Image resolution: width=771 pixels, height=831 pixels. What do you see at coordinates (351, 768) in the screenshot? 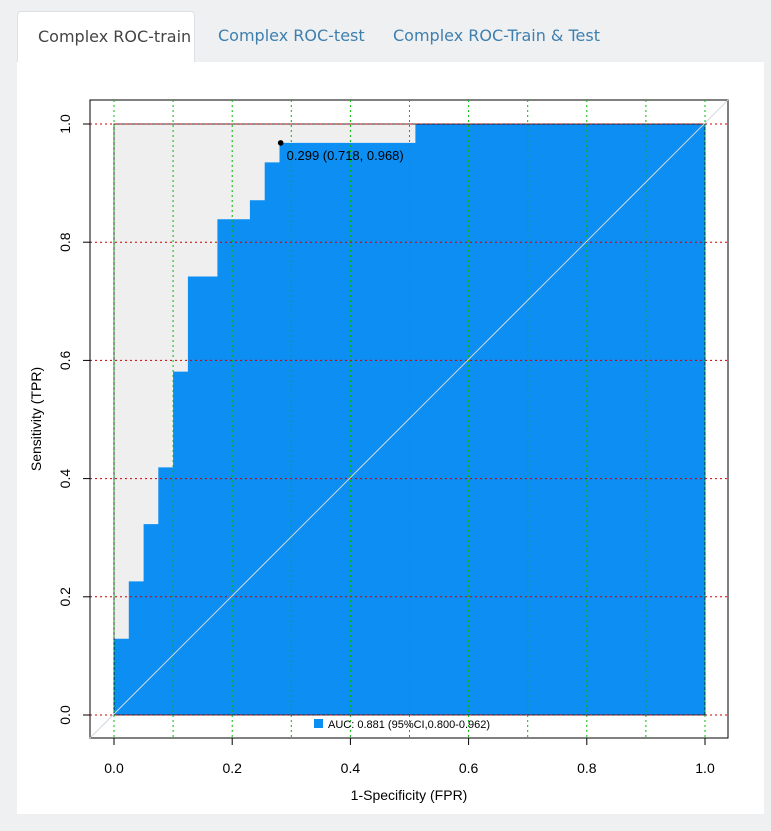
I see `x-tick-label: 0.4` at bounding box center [351, 768].